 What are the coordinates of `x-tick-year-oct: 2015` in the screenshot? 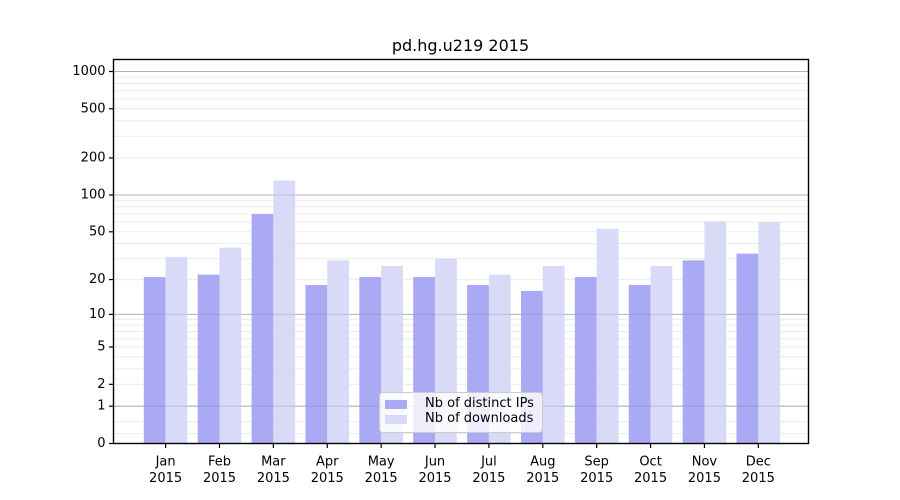 It's located at (650, 478).